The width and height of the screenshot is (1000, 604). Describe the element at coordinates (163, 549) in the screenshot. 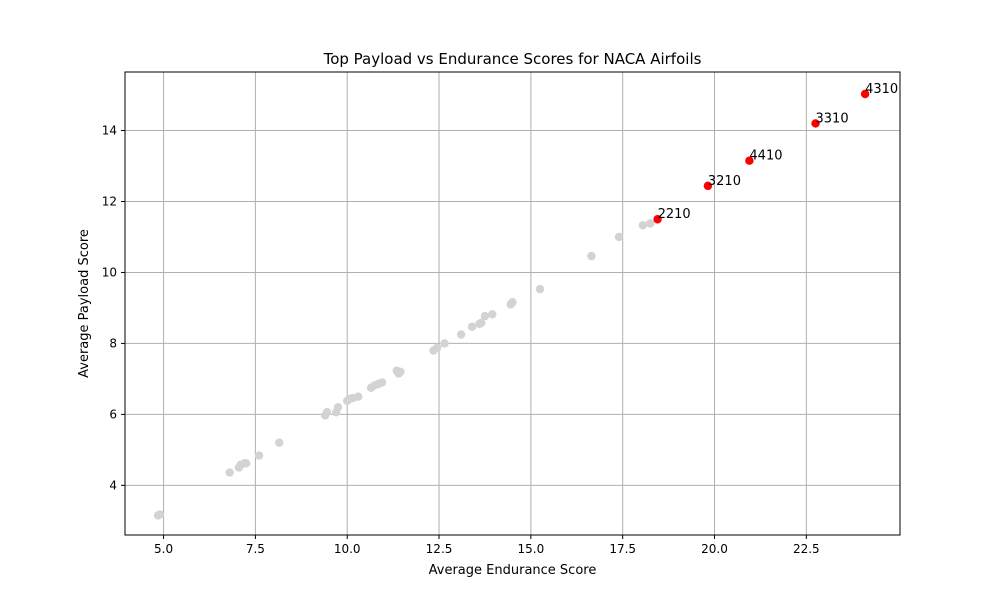

I see `x-tick-label: 5.0` at that location.